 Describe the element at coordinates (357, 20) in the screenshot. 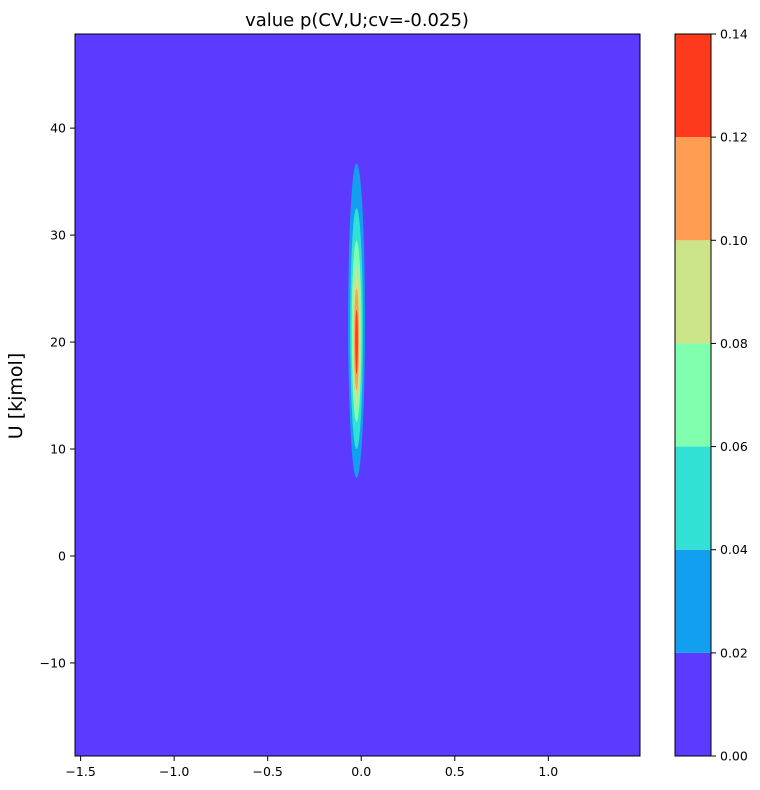

I see `chart-title: value p(CV,U;cv=-0.025)` at that location.